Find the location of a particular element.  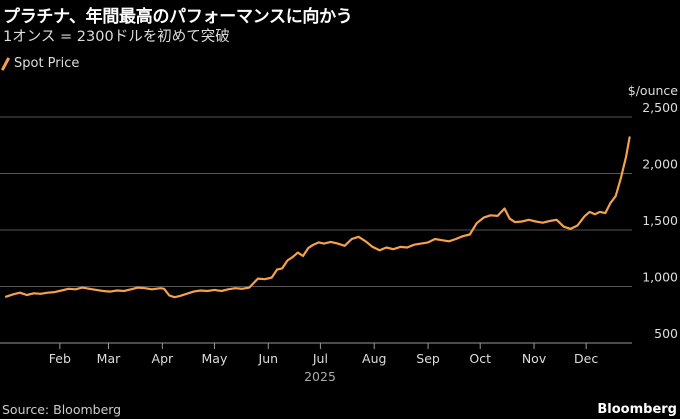

x-axis: Feb Mar Apr May Jun Jul Aug Sep Oct Nov Dec 2025 is located at coordinates (316, 363).